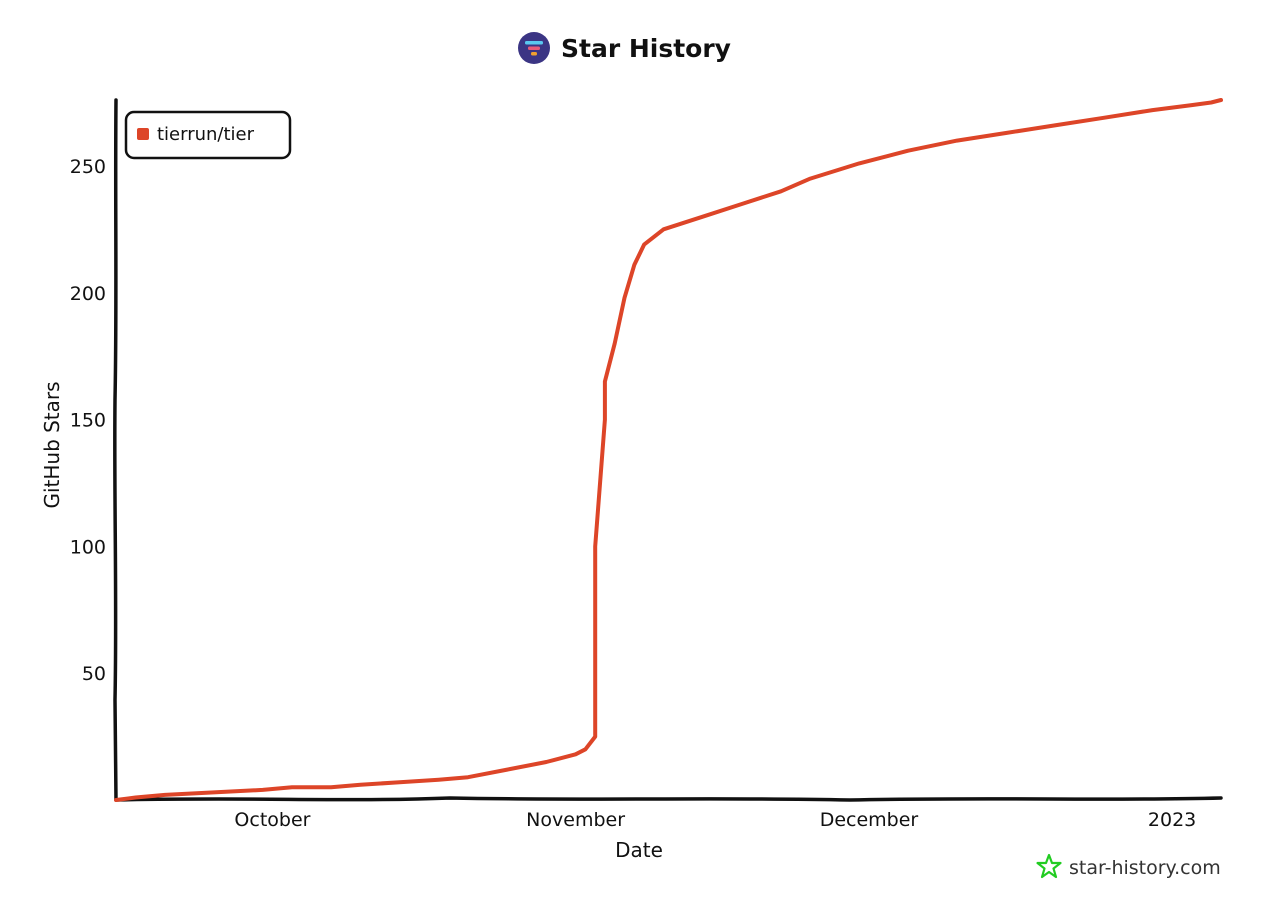  Describe the element at coordinates (1049, 866) in the screenshot. I see `star-outline-icon` at that location.